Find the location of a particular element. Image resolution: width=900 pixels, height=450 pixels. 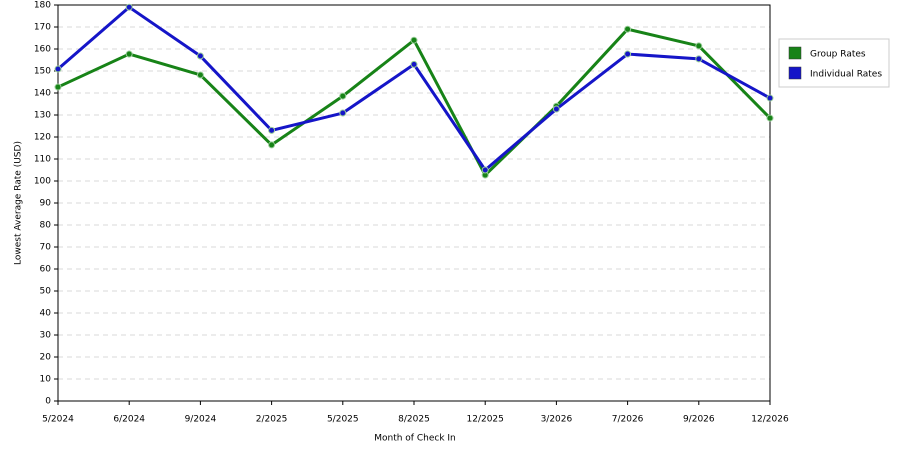

y-axis-label: Lowest Average Rate (USD) is located at coordinates (19, 203).